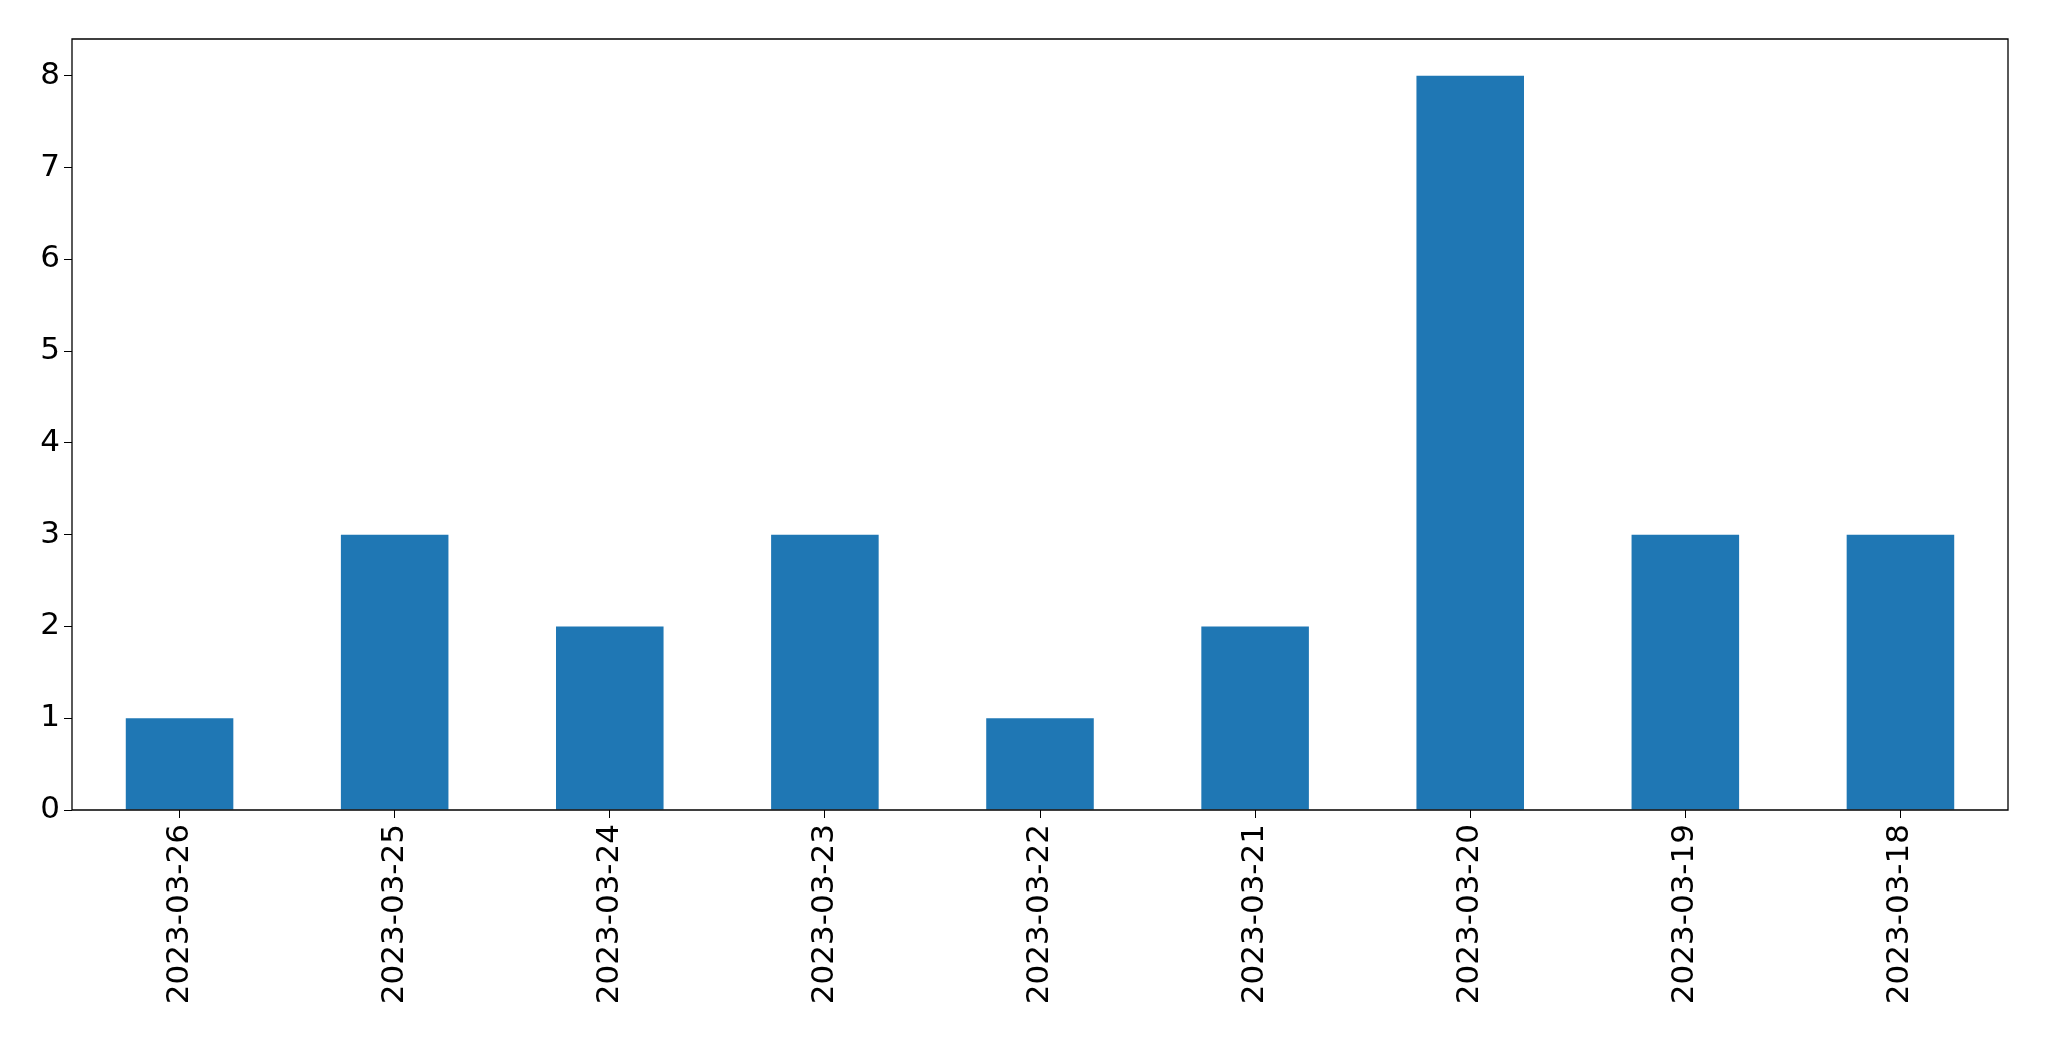 The width and height of the screenshot is (2049, 1061). What do you see at coordinates (50, 715) in the screenshot?
I see `y-tick-label: 1` at bounding box center [50, 715].